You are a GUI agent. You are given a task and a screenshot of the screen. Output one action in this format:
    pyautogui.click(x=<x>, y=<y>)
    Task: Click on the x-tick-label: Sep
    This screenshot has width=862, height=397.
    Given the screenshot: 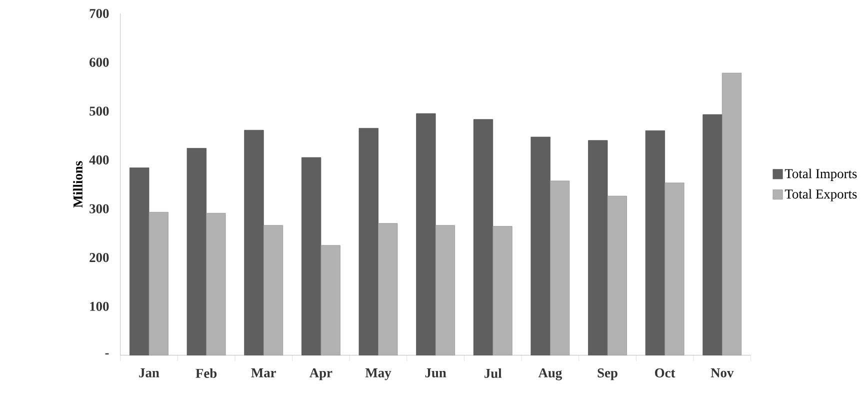 What is the action you would take?
    pyautogui.click(x=608, y=374)
    